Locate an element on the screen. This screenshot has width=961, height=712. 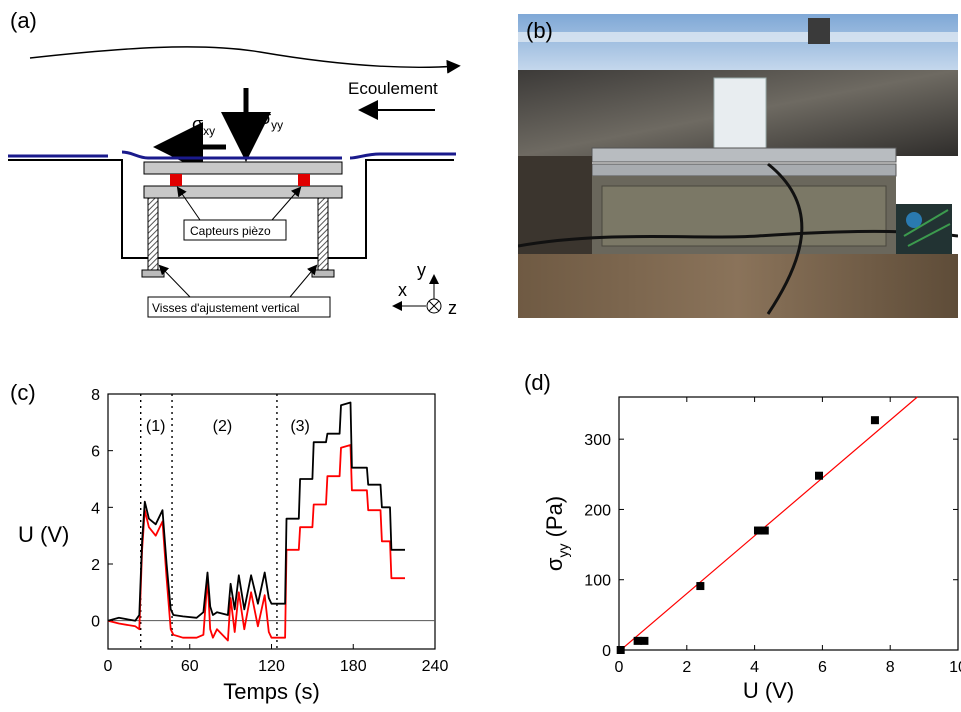
panel-a-label: (a) is located at coordinates (23, 20).